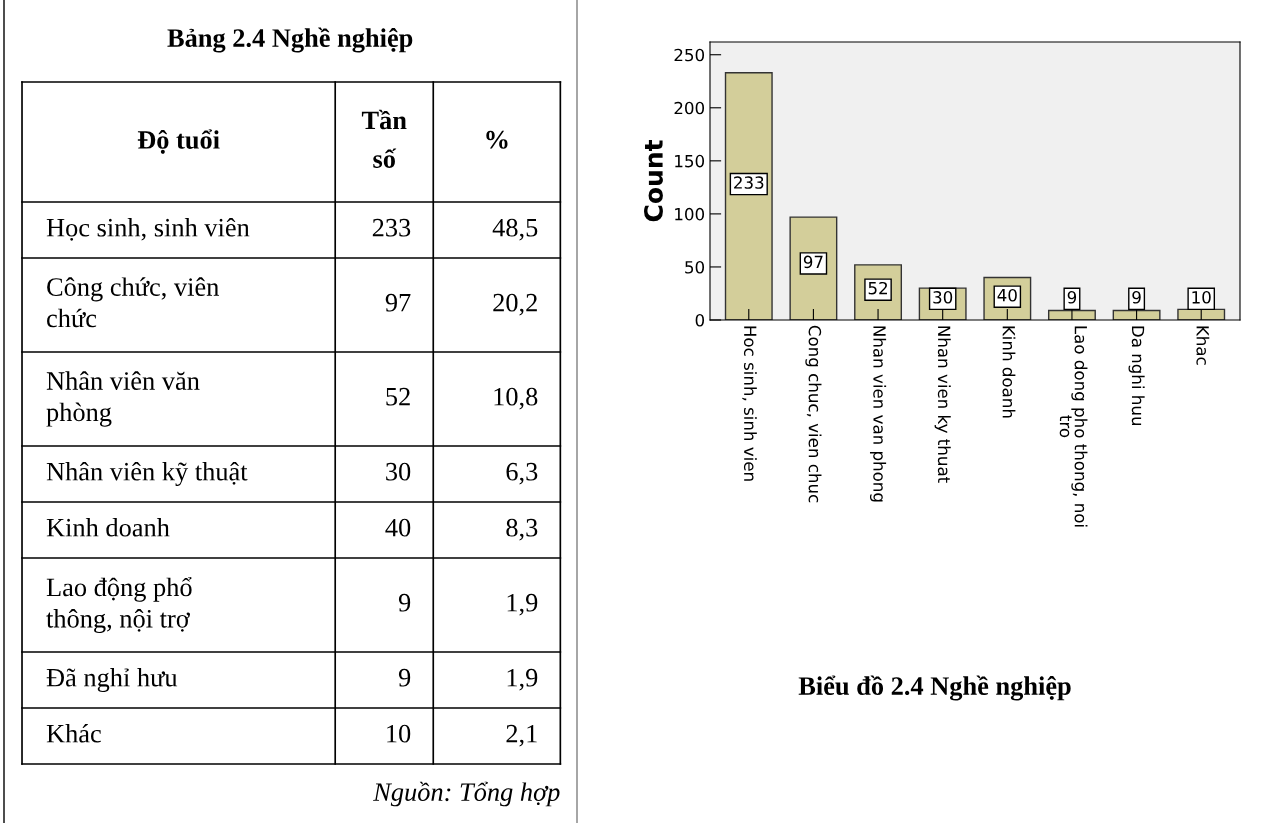 The width and height of the screenshot is (1283, 823). Describe the element at coordinates (813, 414) in the screenshot. I see `x-tick-label: Cong chuc, vien chuc` at that location.